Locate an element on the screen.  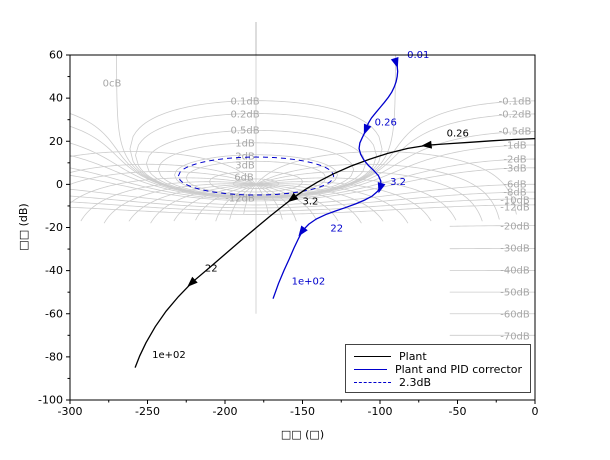
grid-label: 6dB is located at coordinates (244, 178).